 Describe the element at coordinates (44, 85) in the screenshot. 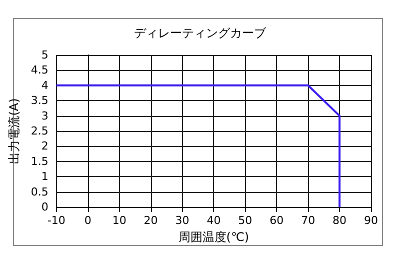

I see `y-tick-label: 4` at that location.